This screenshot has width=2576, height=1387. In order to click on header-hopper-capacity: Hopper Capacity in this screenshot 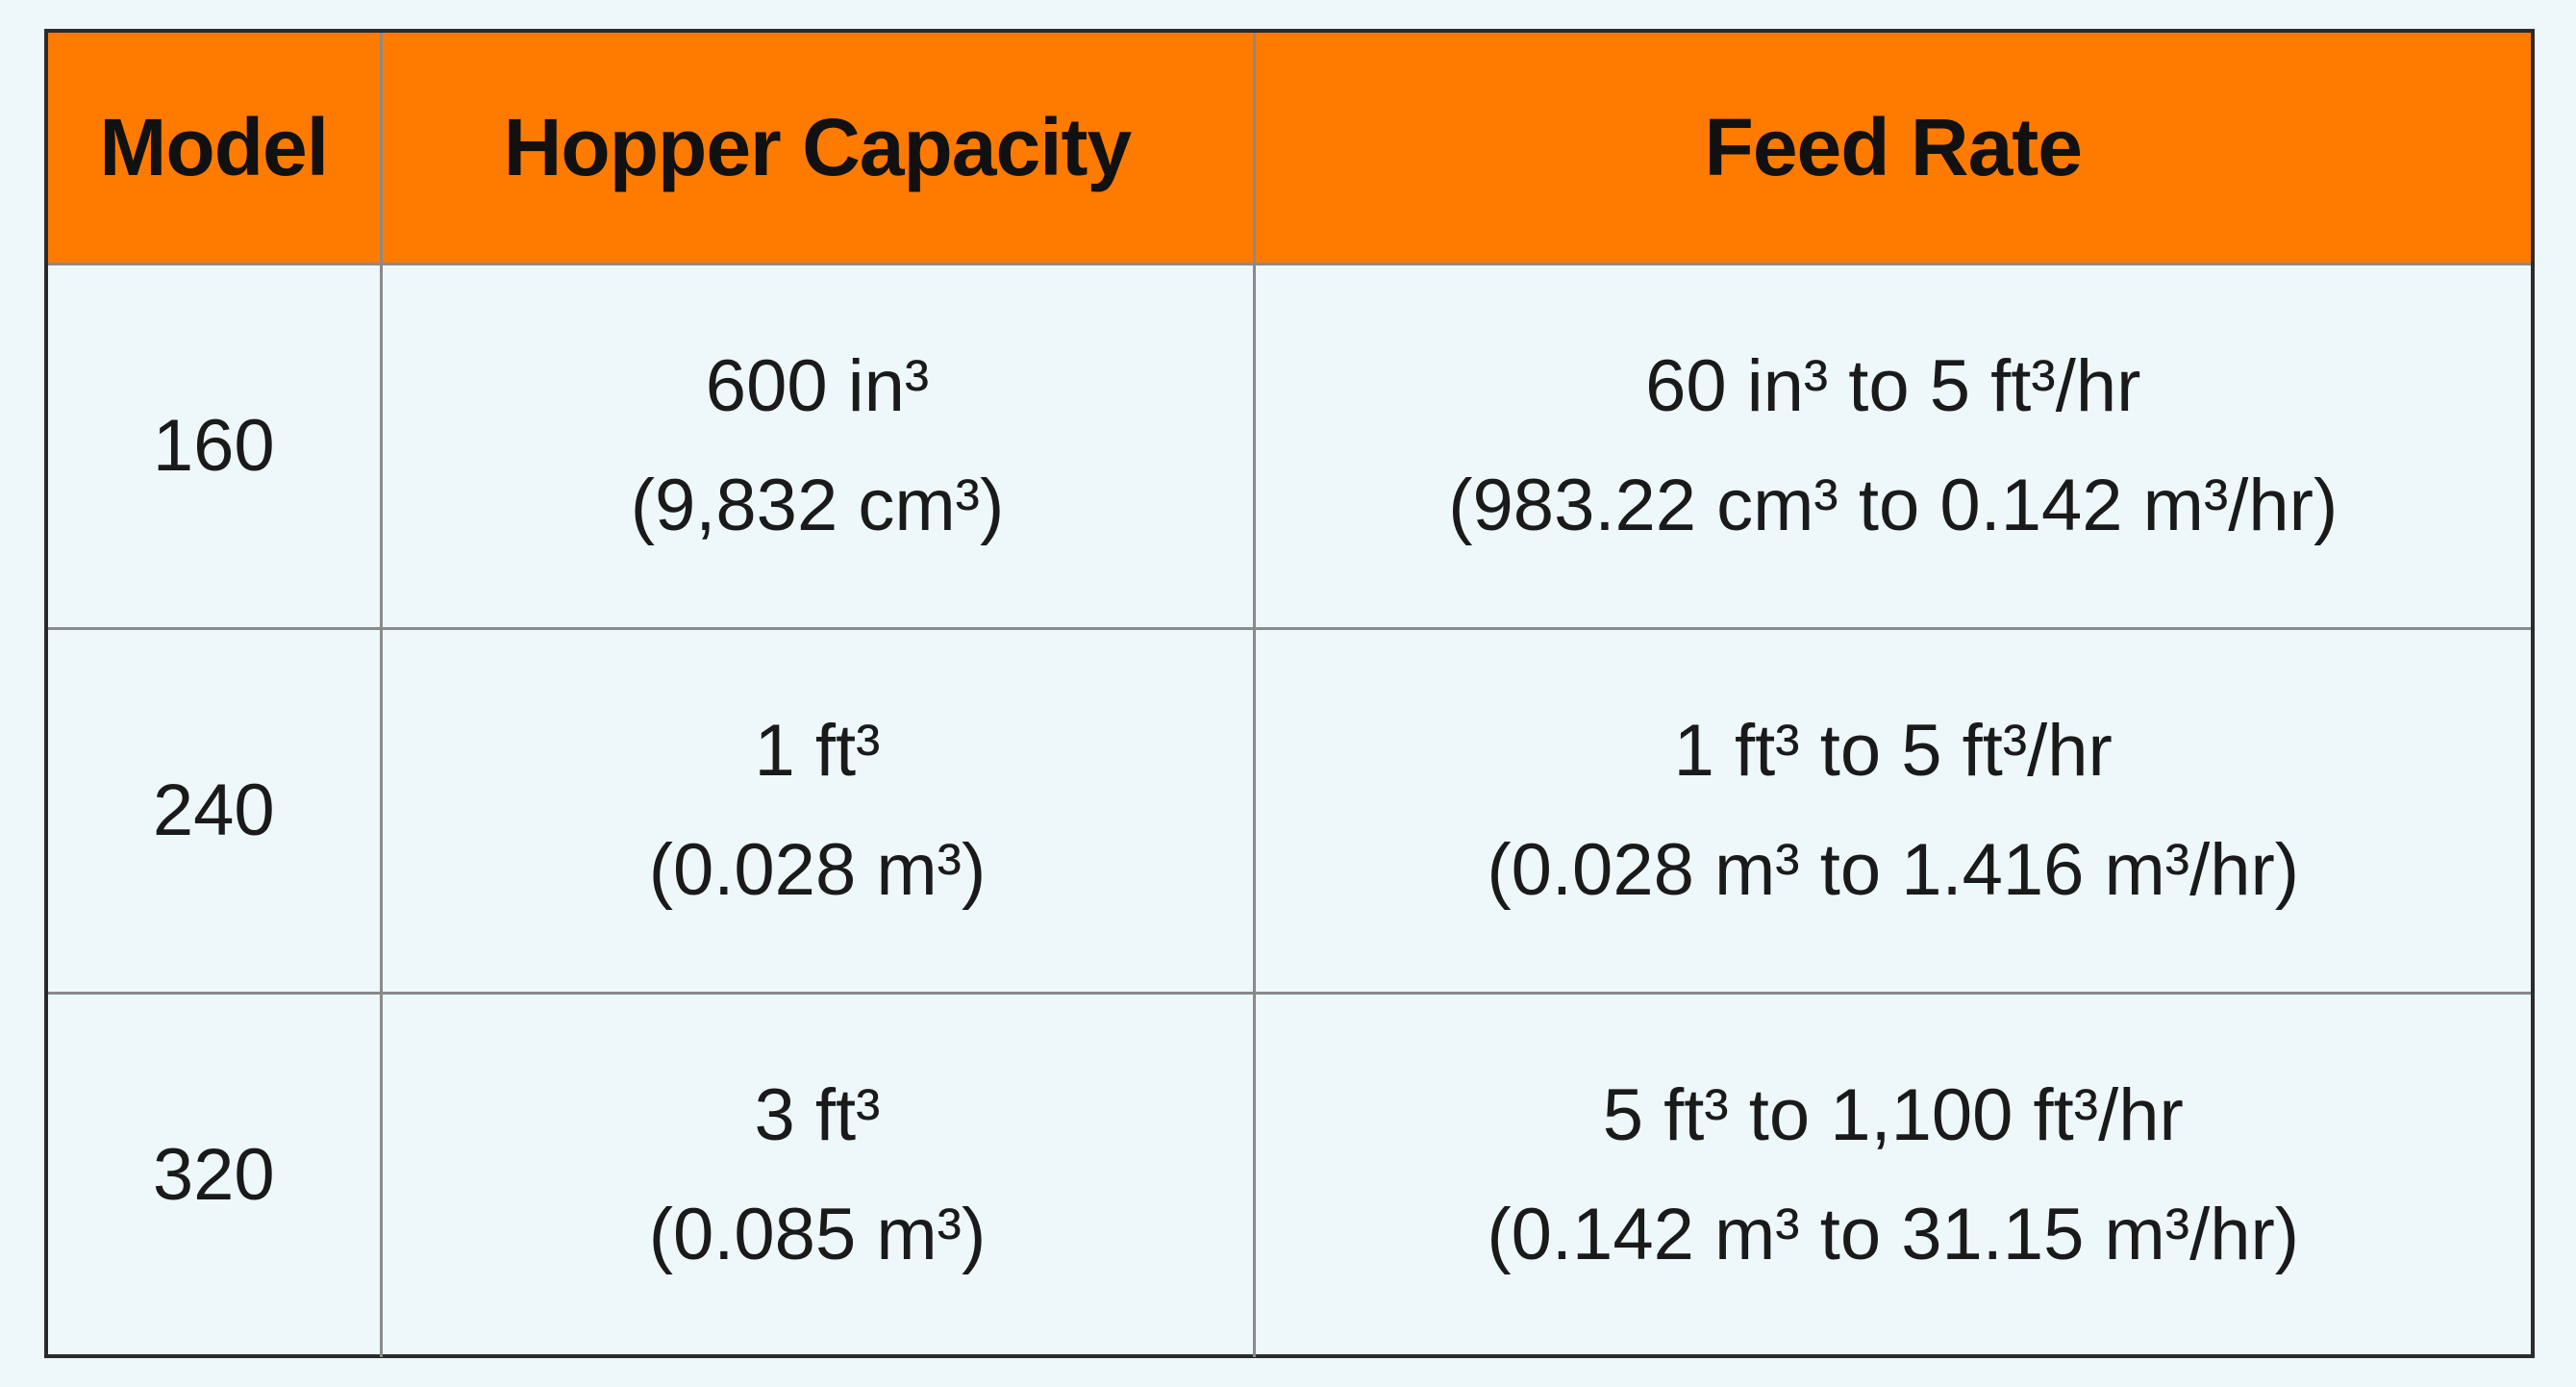, I will do `click(818, 149)`.